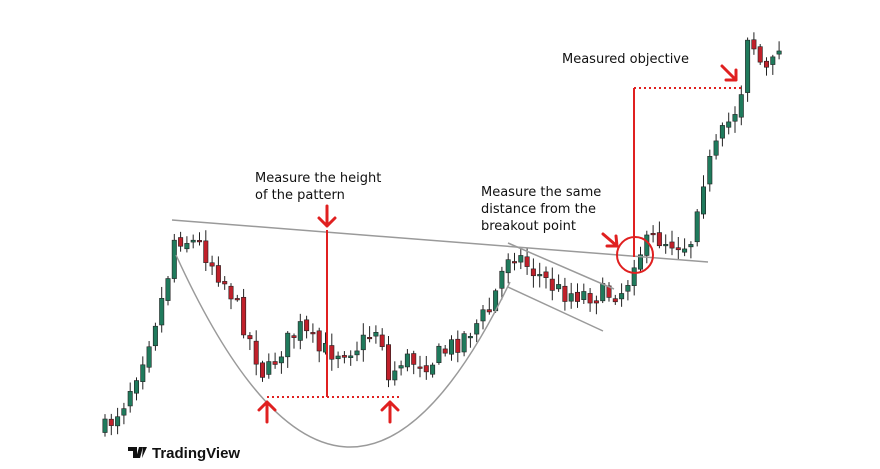 The image size is (880, 469). What do you see at coordinates (196, 453) in the screenshot?
I see `logo-text: TradingView` at bounding box center [196, 453].